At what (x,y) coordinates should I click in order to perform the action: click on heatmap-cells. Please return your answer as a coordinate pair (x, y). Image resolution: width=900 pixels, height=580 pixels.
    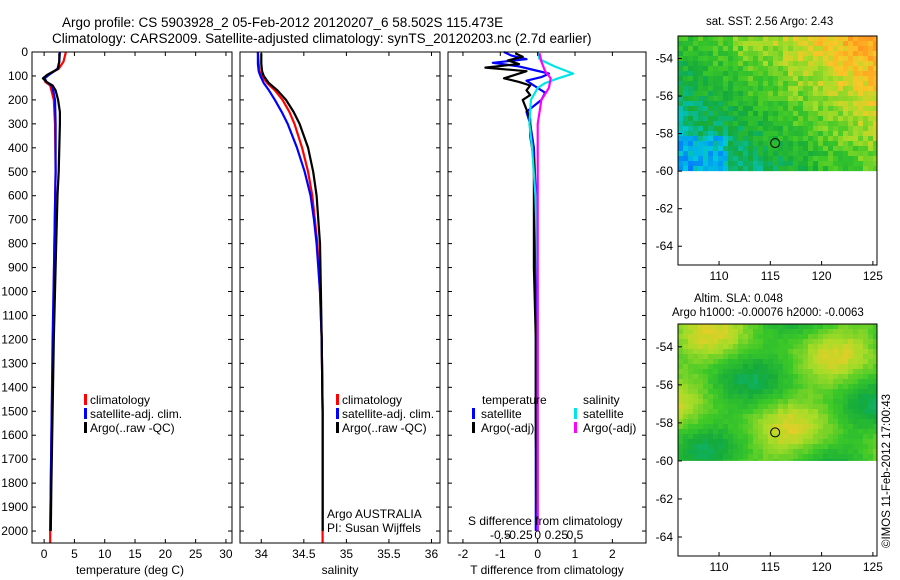
    Looking at the image, I should click on (777, 392).